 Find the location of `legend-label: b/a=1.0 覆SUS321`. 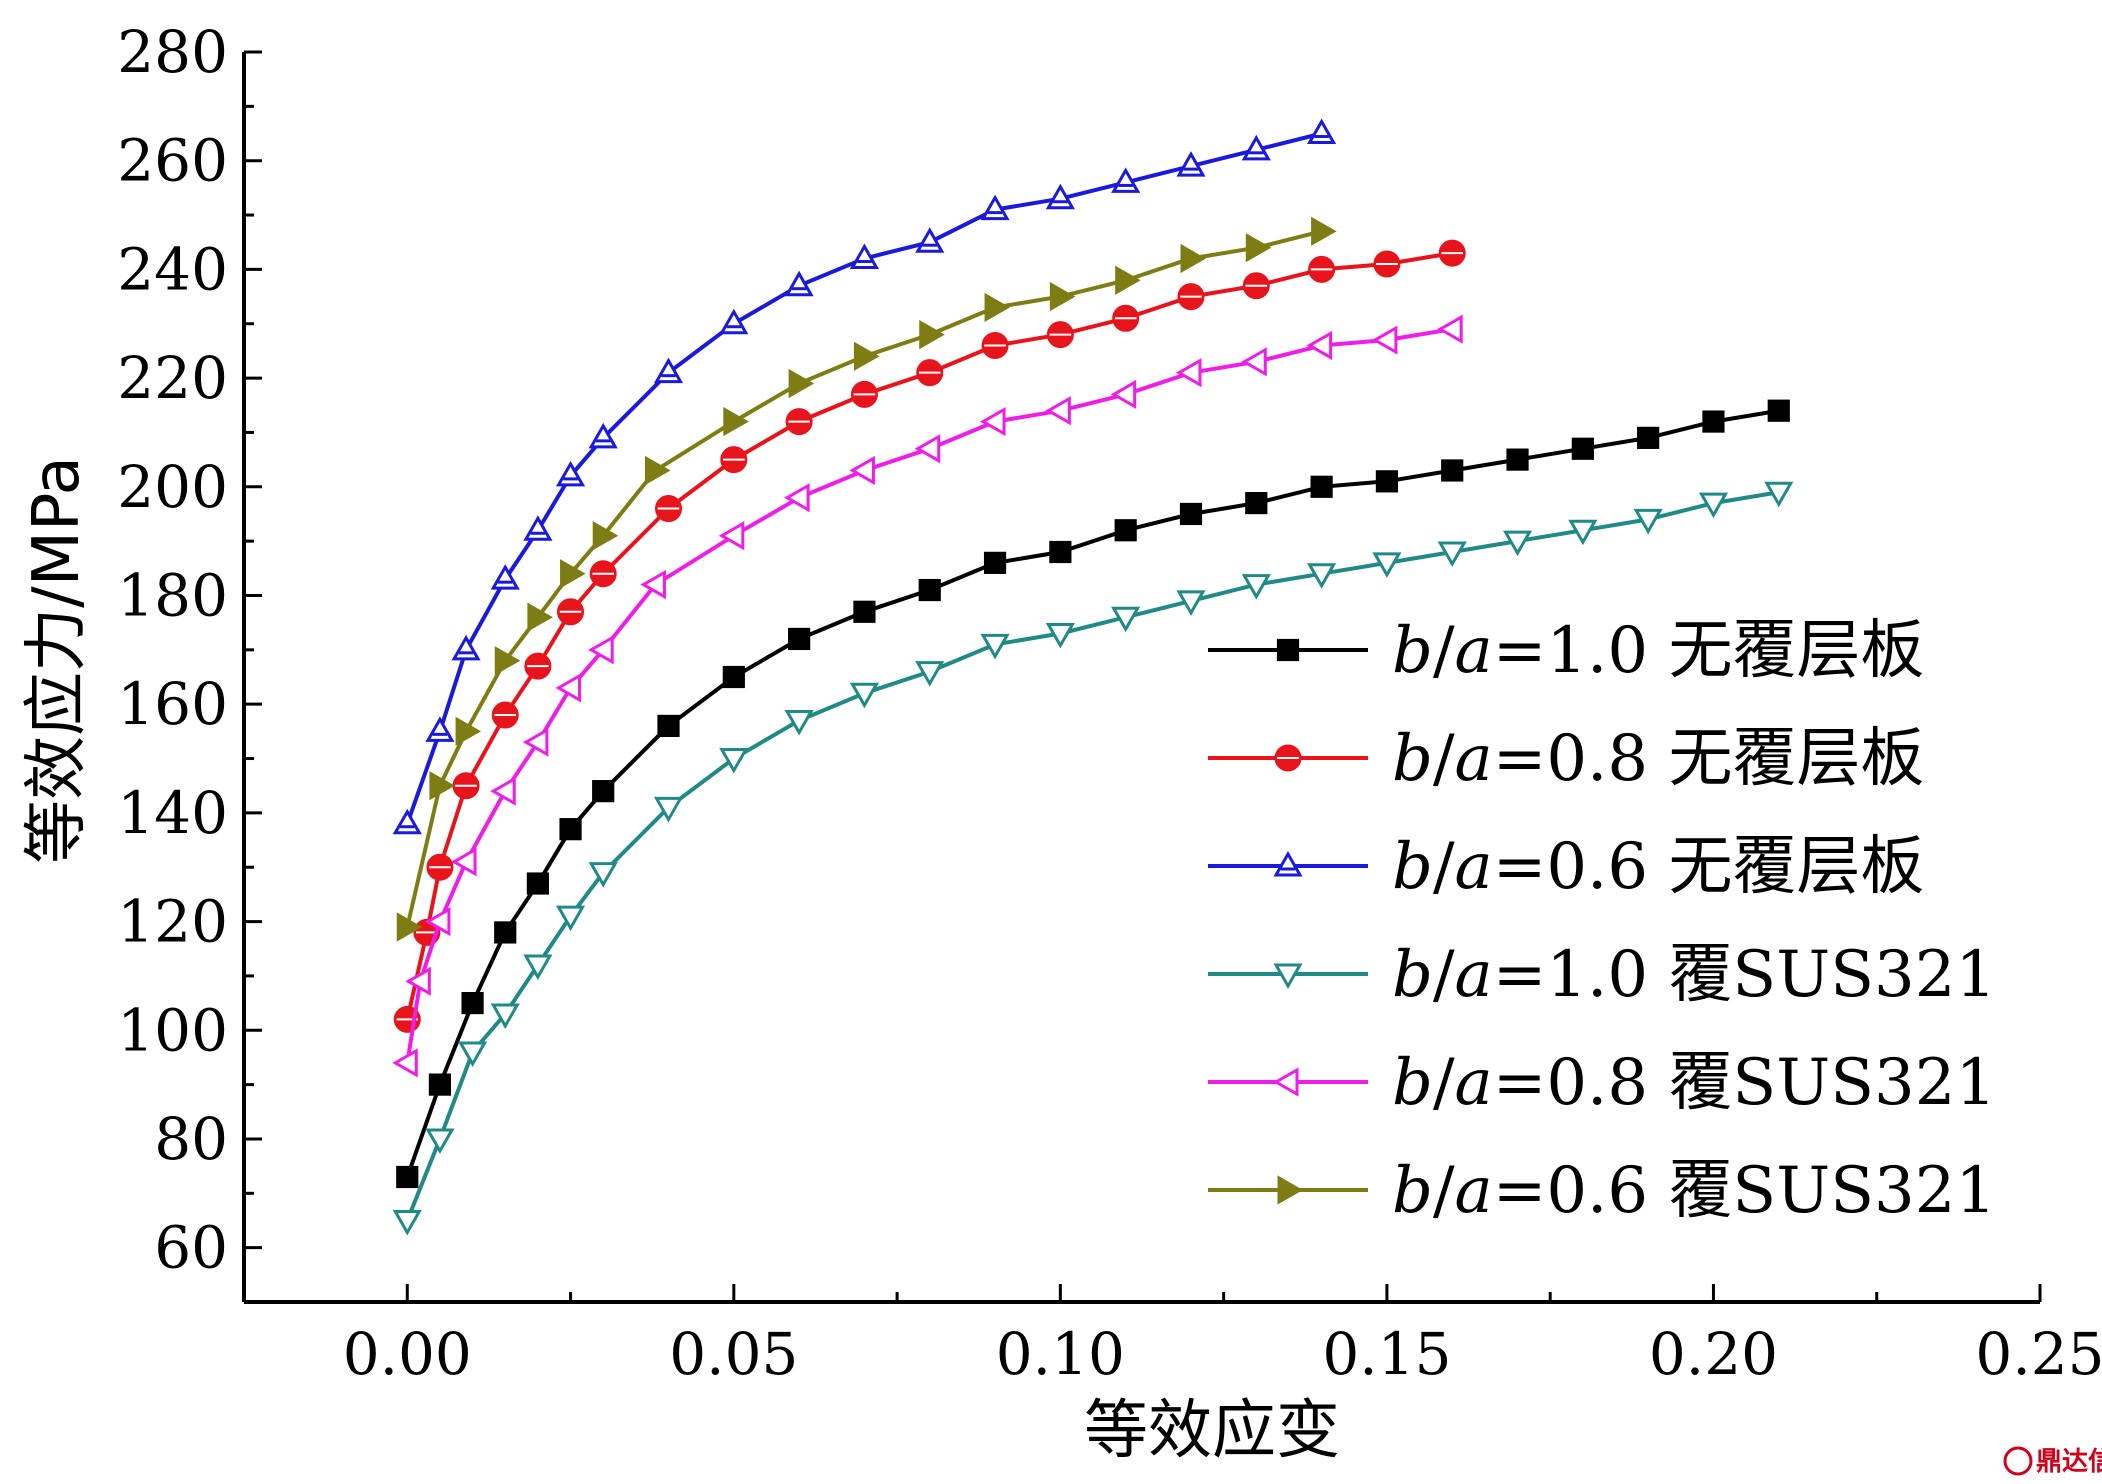

legend-label: b/a=1.0 覆SUS321 is located at coordinates (1694, 975).